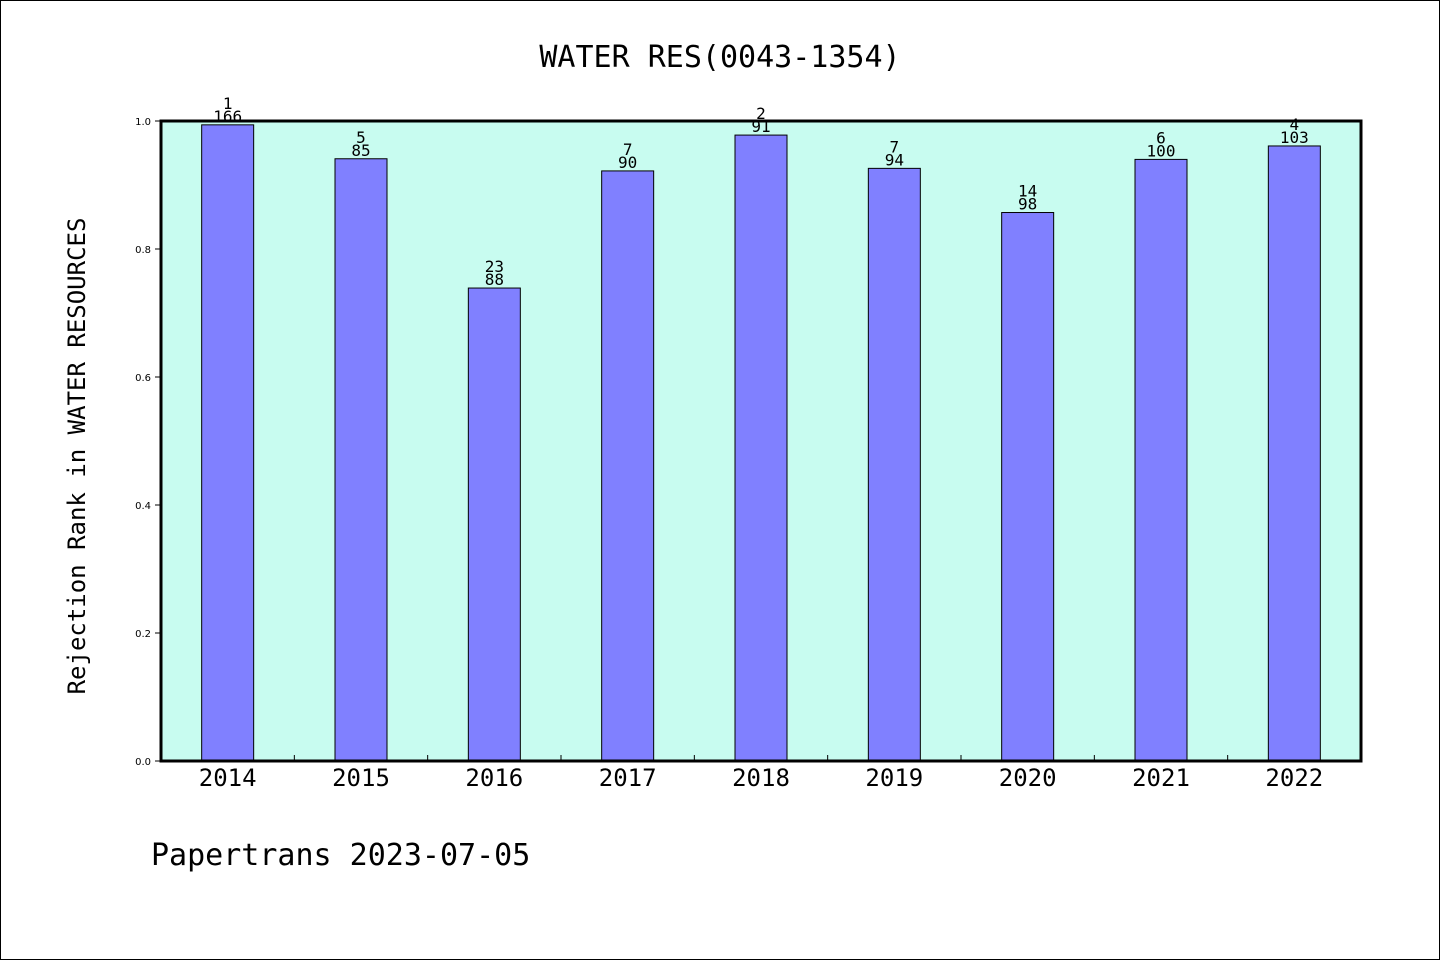 The image size is (1440, 960). I want to click on bar-2021, so click(1161, 460).